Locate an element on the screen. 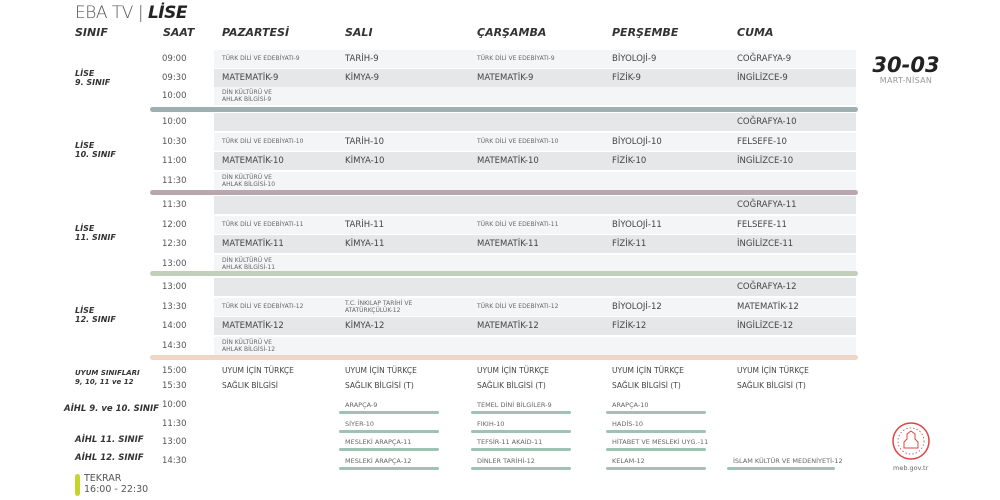 This screenshot has width=1000, height=500. date-badge: 30-03 MART-NİSAN is located at coordinates (906, 69).